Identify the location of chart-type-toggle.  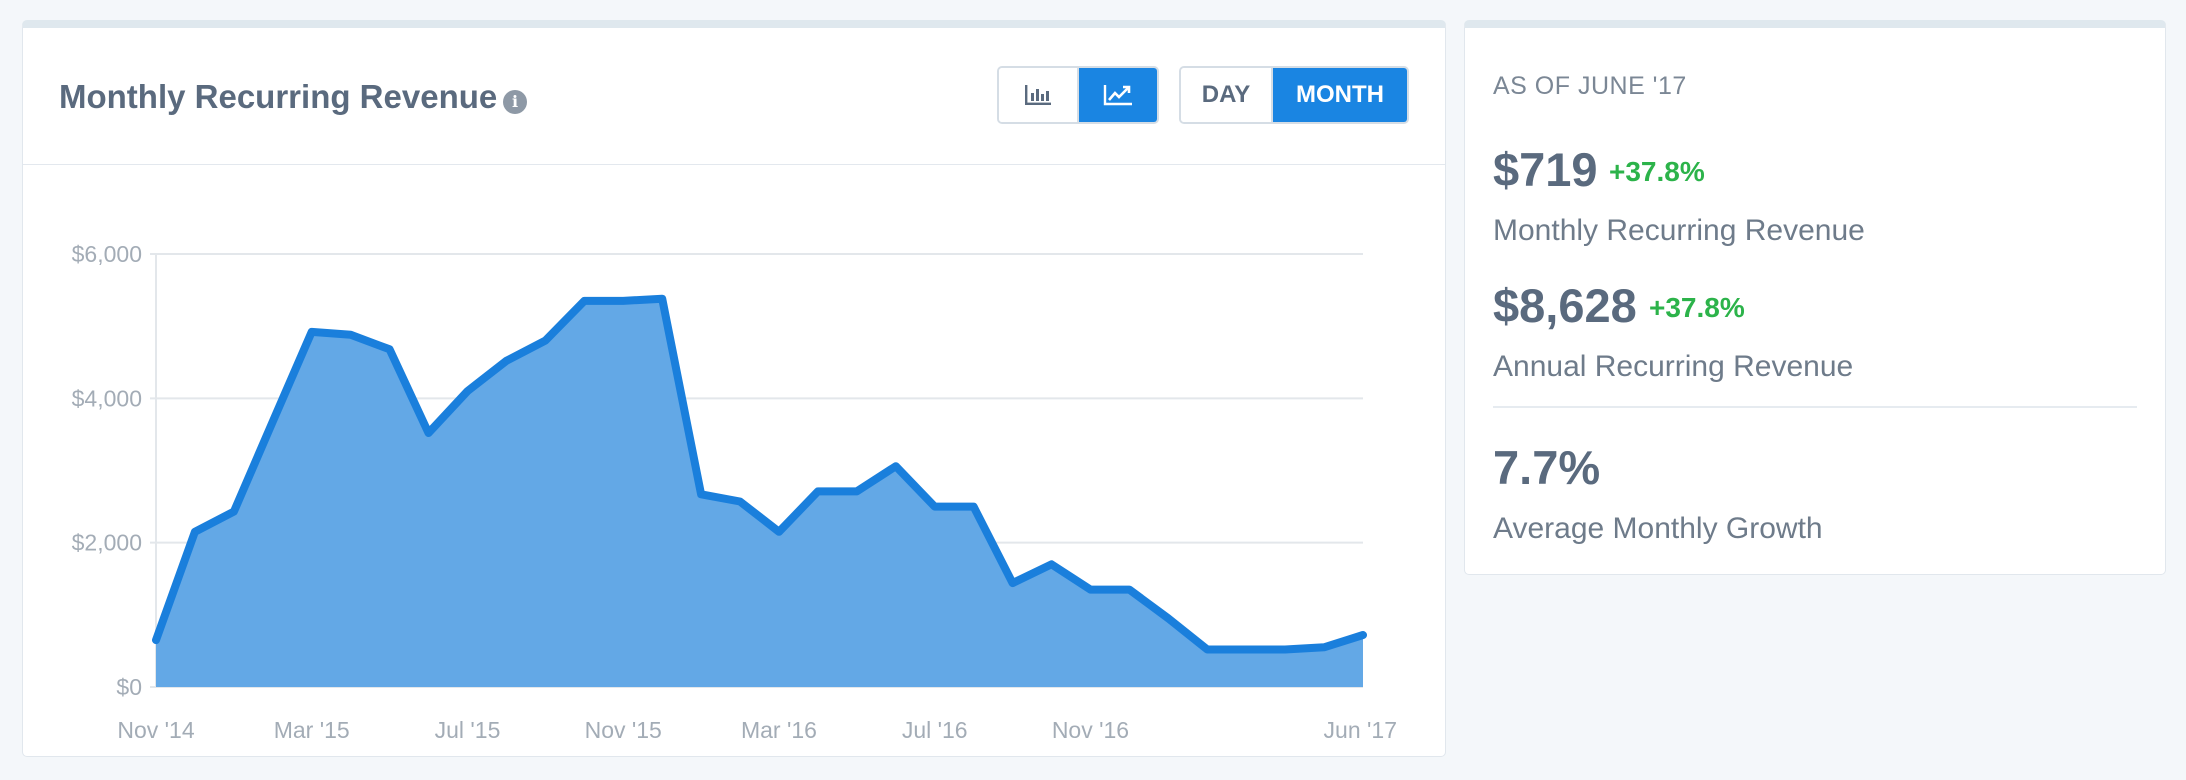
(1078, 95).